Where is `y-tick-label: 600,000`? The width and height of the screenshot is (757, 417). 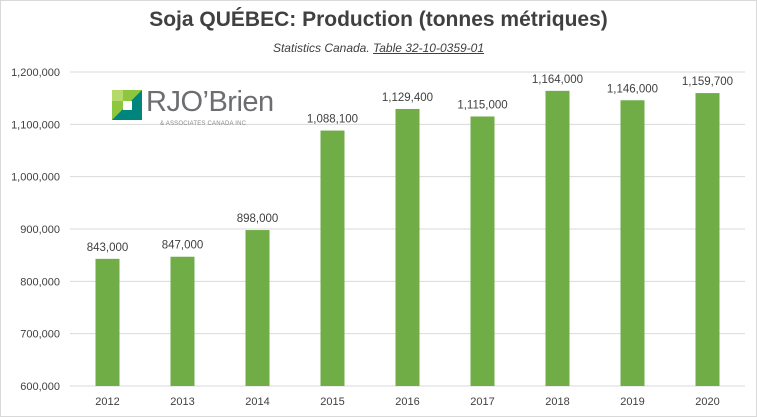 y-tick-label: 600,000 is located at coordinates (40, 387).